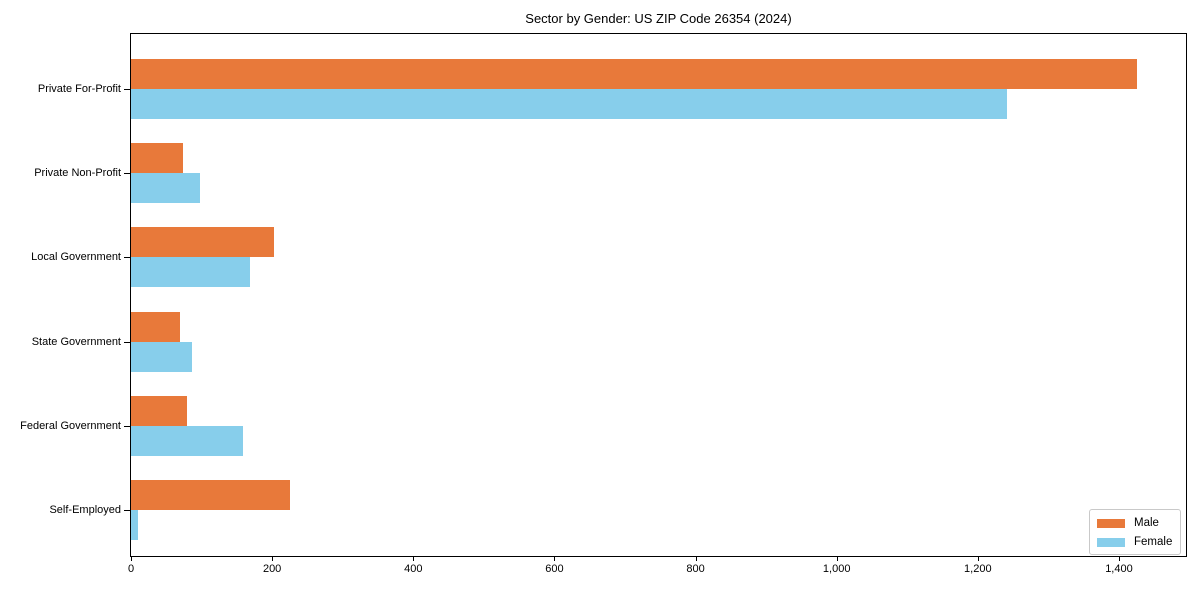 The height and width of the screenshot is (600, 1200). I want to click on bar-female-state-government, so click(161, 356).